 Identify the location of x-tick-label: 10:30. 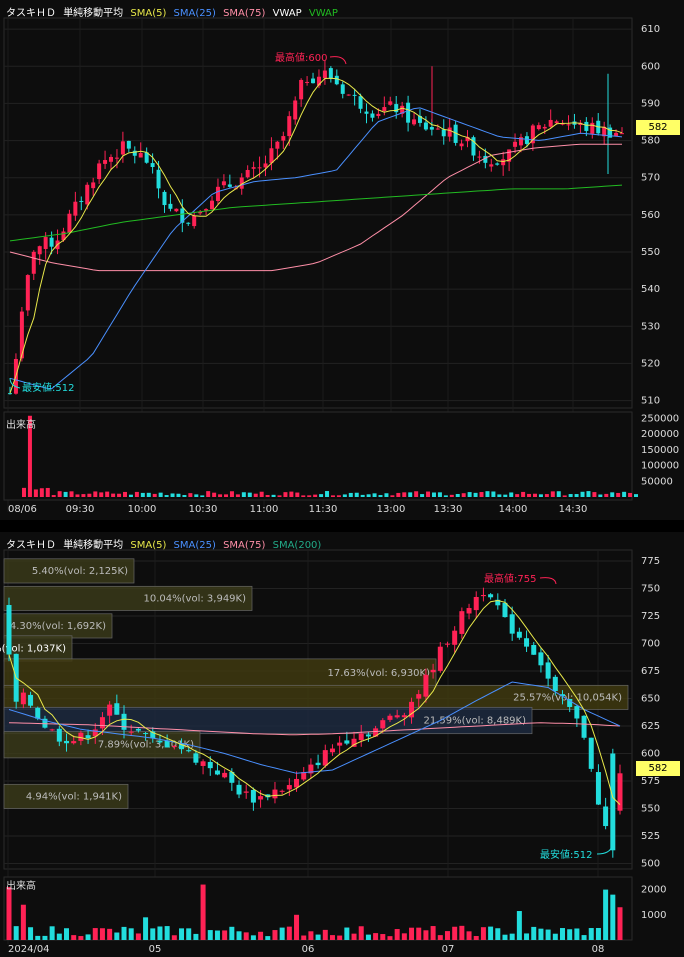
(203, 509).